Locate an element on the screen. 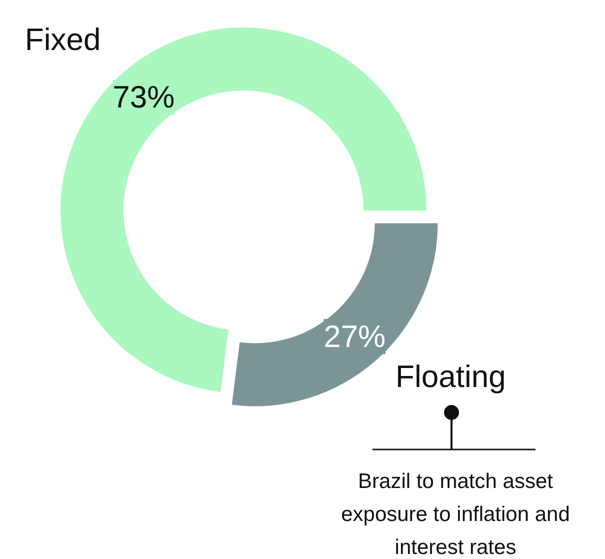 The image size is (605, 559). slice-label: Fixed is located at coordinates (62, 39).